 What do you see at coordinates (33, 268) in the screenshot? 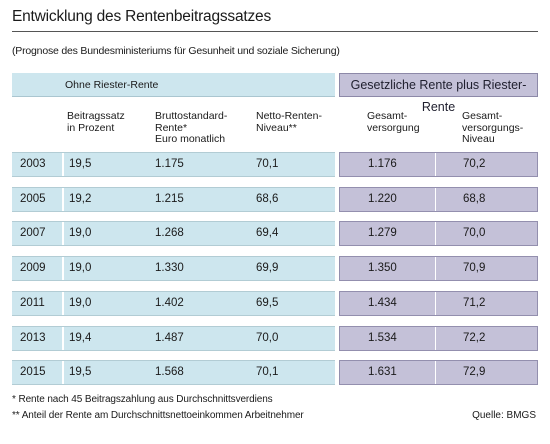
I see `cell-year: 2009` at bounding box center [33, 268].